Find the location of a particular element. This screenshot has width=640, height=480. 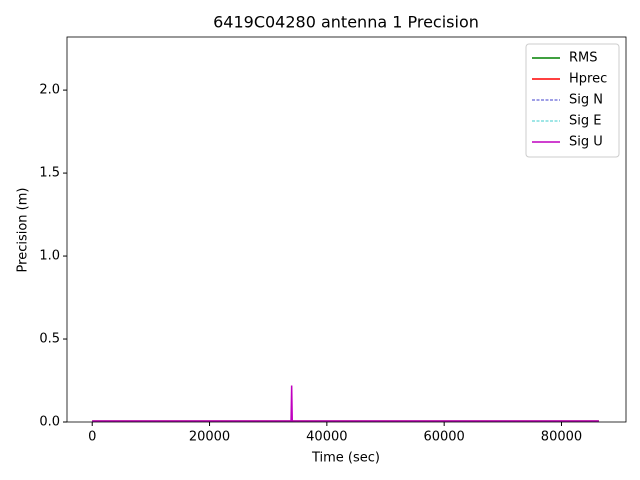

x-tick-label: 0 is located at coordinates (92, 437).